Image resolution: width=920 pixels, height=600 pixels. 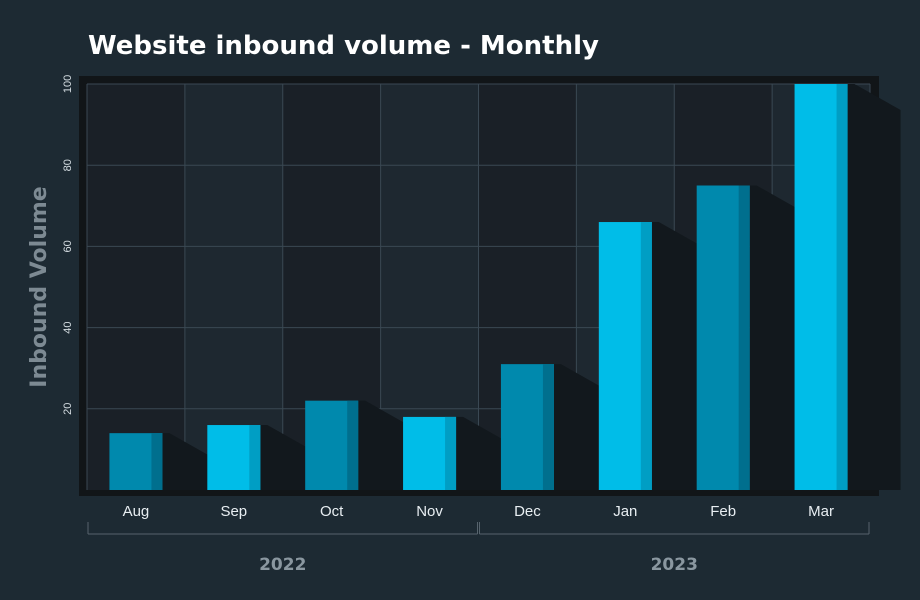 I want to click on x-tick-label: Dec, so click(x=527, y=511).